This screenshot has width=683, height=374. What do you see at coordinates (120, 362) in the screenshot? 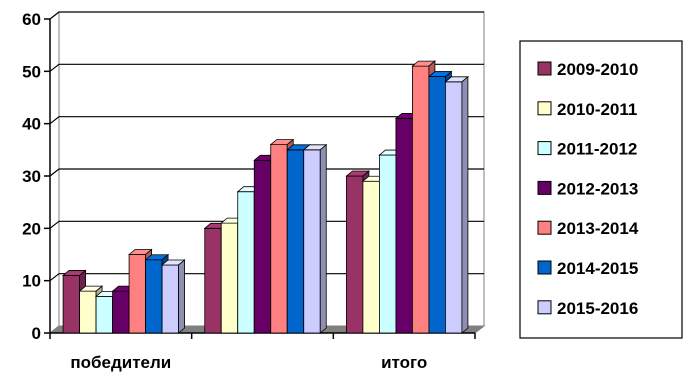
I see `x-category-label: победители` at bounding box center [120, 362].